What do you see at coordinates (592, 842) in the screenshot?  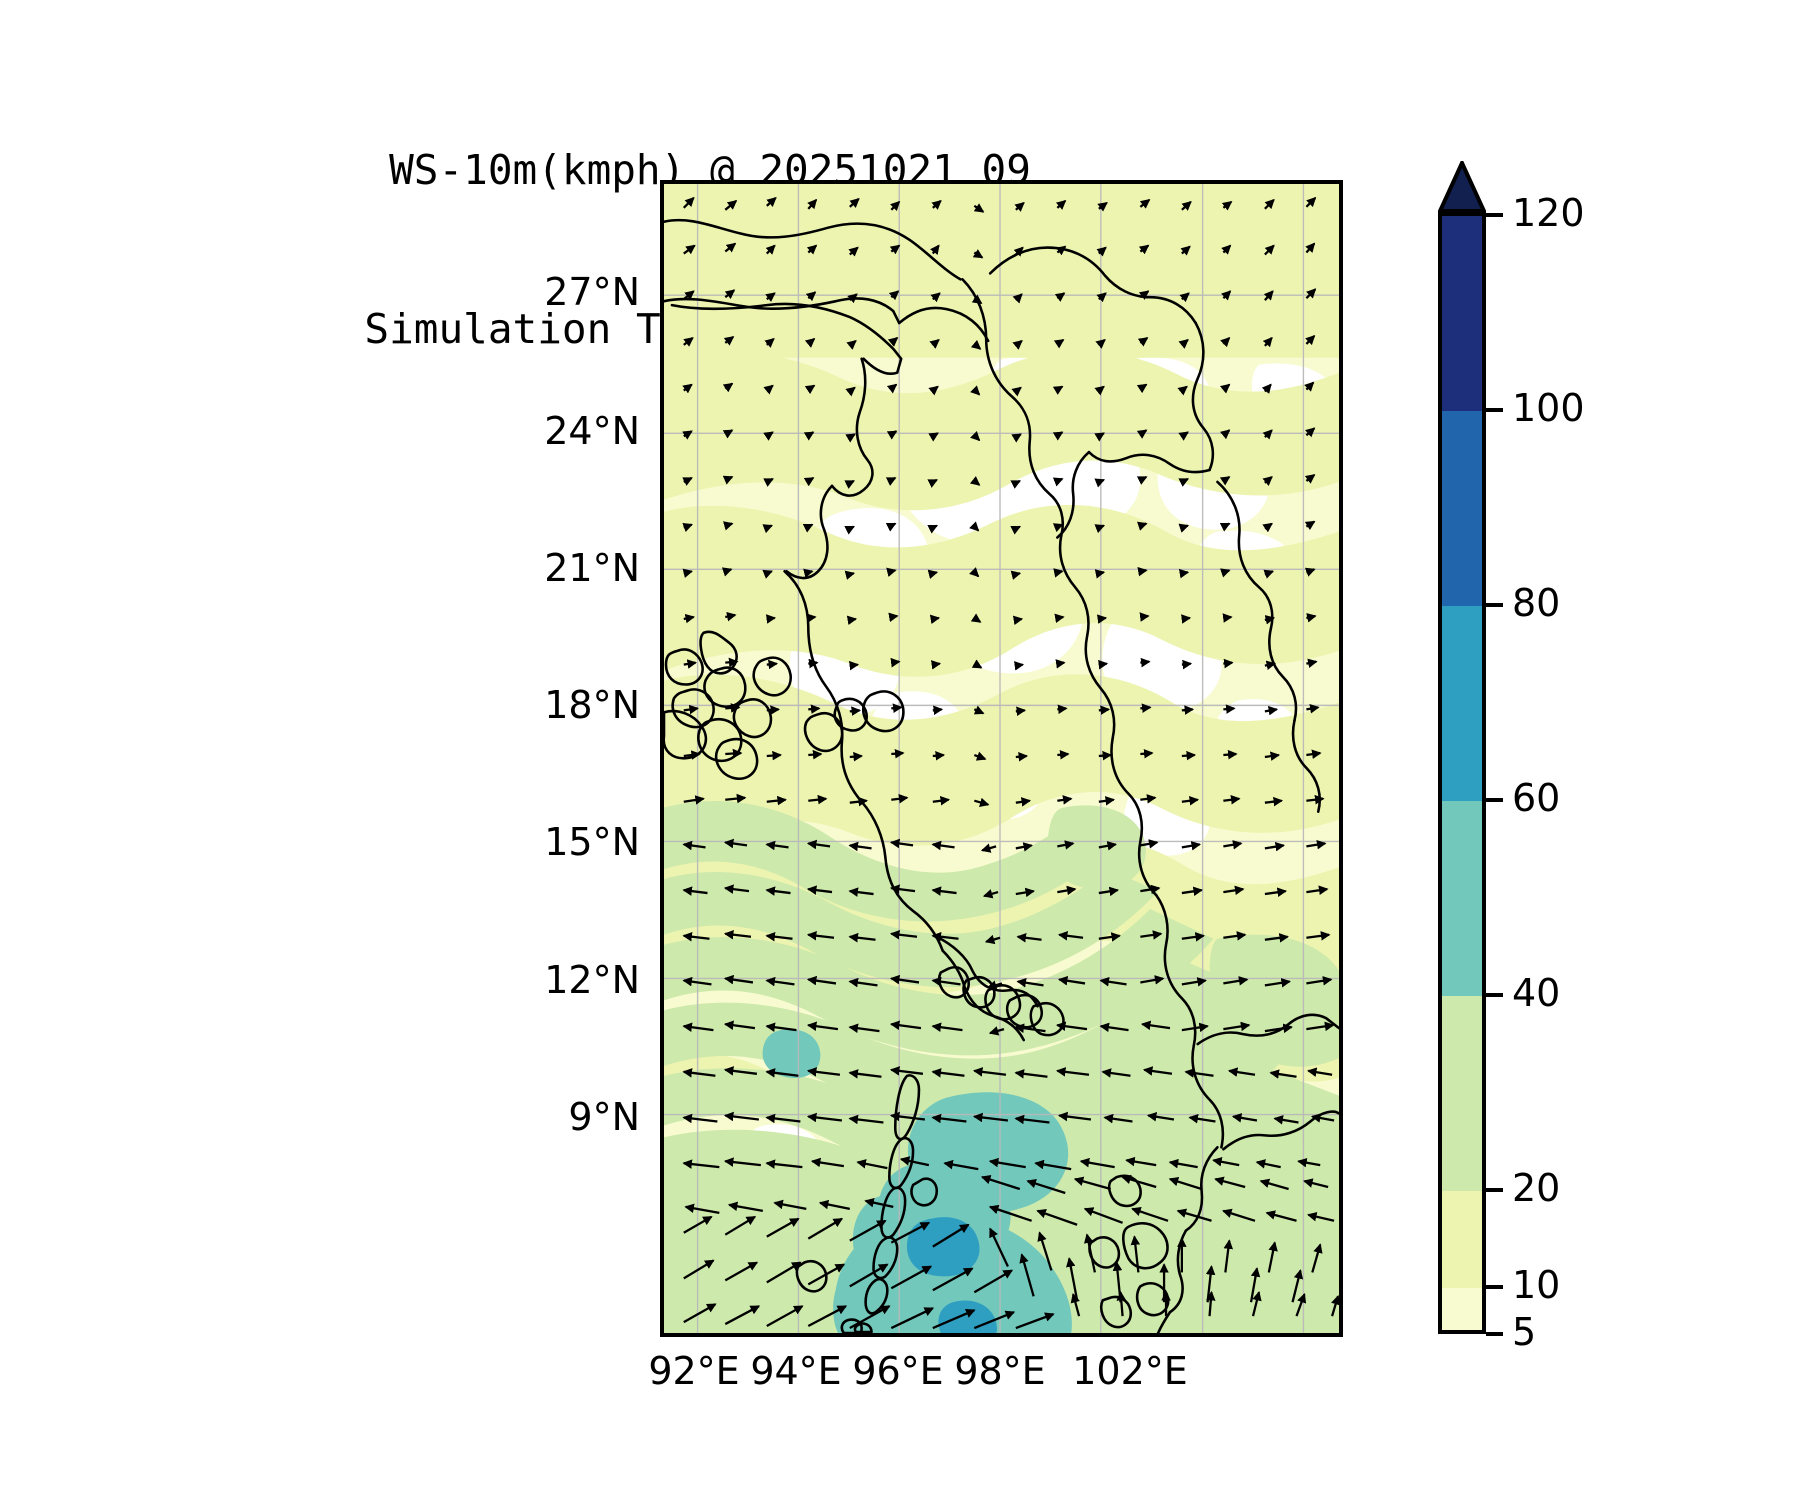 I see `y-tick-label-4: 15°N` at bounding box center [592, 842].